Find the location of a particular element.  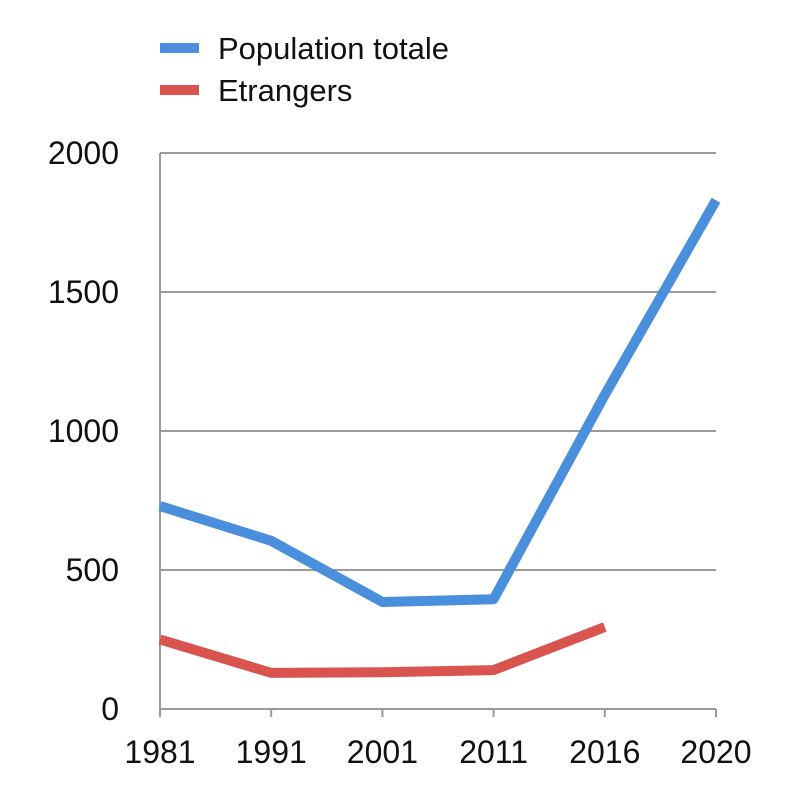

x-tick-label: 2020 is located at coordinates (715, 752).